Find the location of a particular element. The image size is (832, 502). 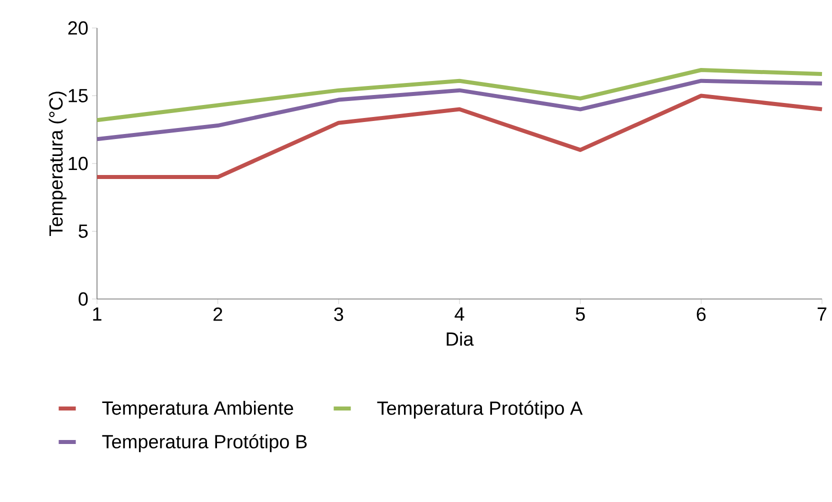

y-tick-label: 5 is located at coordinates (83, 231).